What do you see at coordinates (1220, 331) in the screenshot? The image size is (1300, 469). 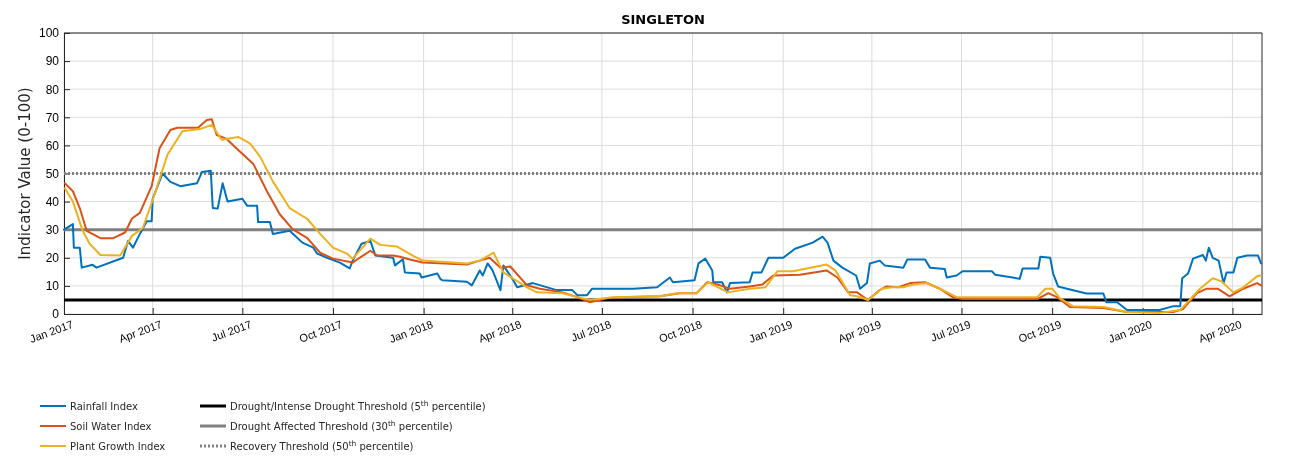 I see `x-tick-label: Apr 2020` at bounding box center [1220, 331].